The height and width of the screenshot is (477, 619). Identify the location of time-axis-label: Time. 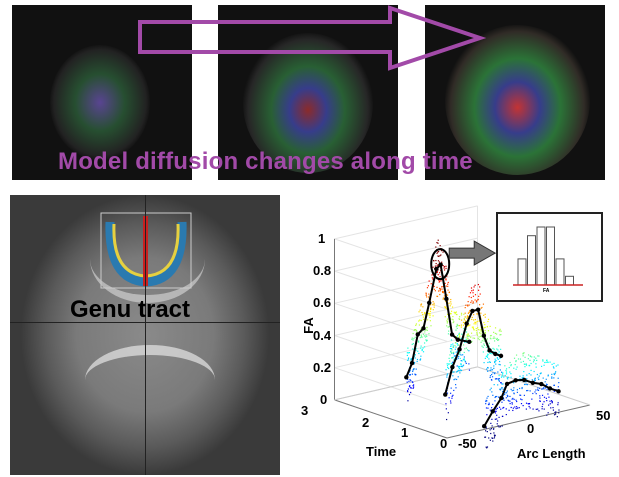
(381, 451).